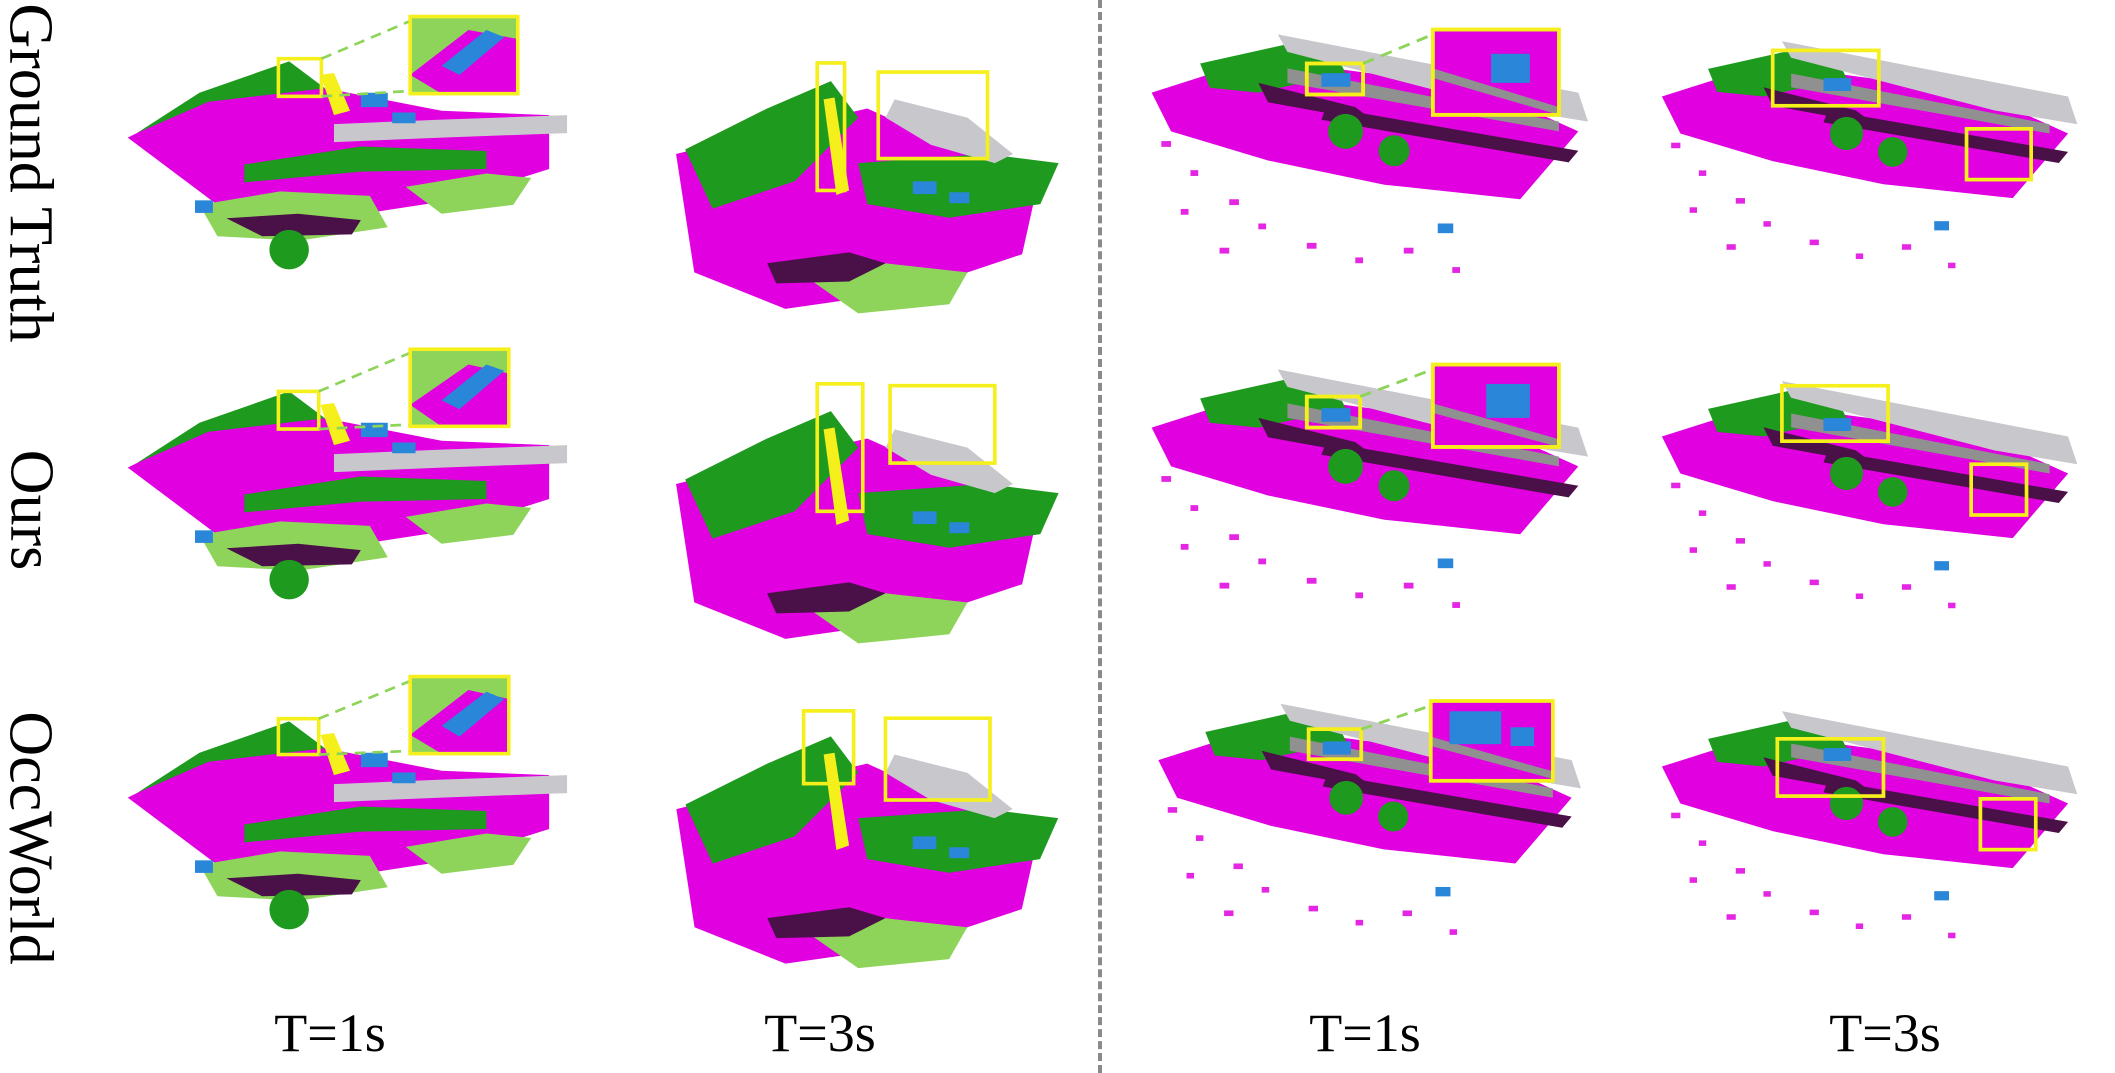  What do you see at coordinates (325, 160) in the screenshot?
I see `scene-gt-left-t1` at bounding box center [325, 160].